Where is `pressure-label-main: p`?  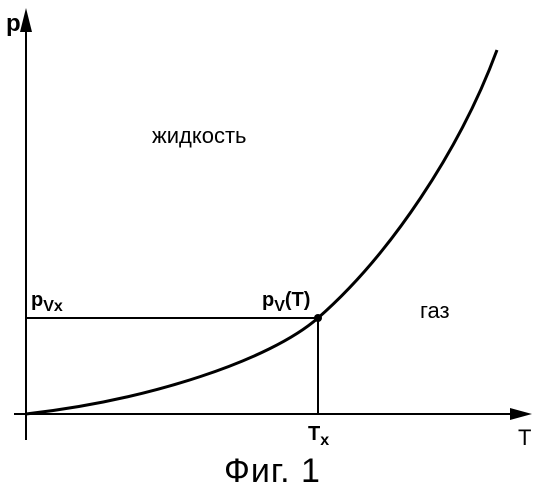
pressure-label-main: p is located at coordinates (37, 300).